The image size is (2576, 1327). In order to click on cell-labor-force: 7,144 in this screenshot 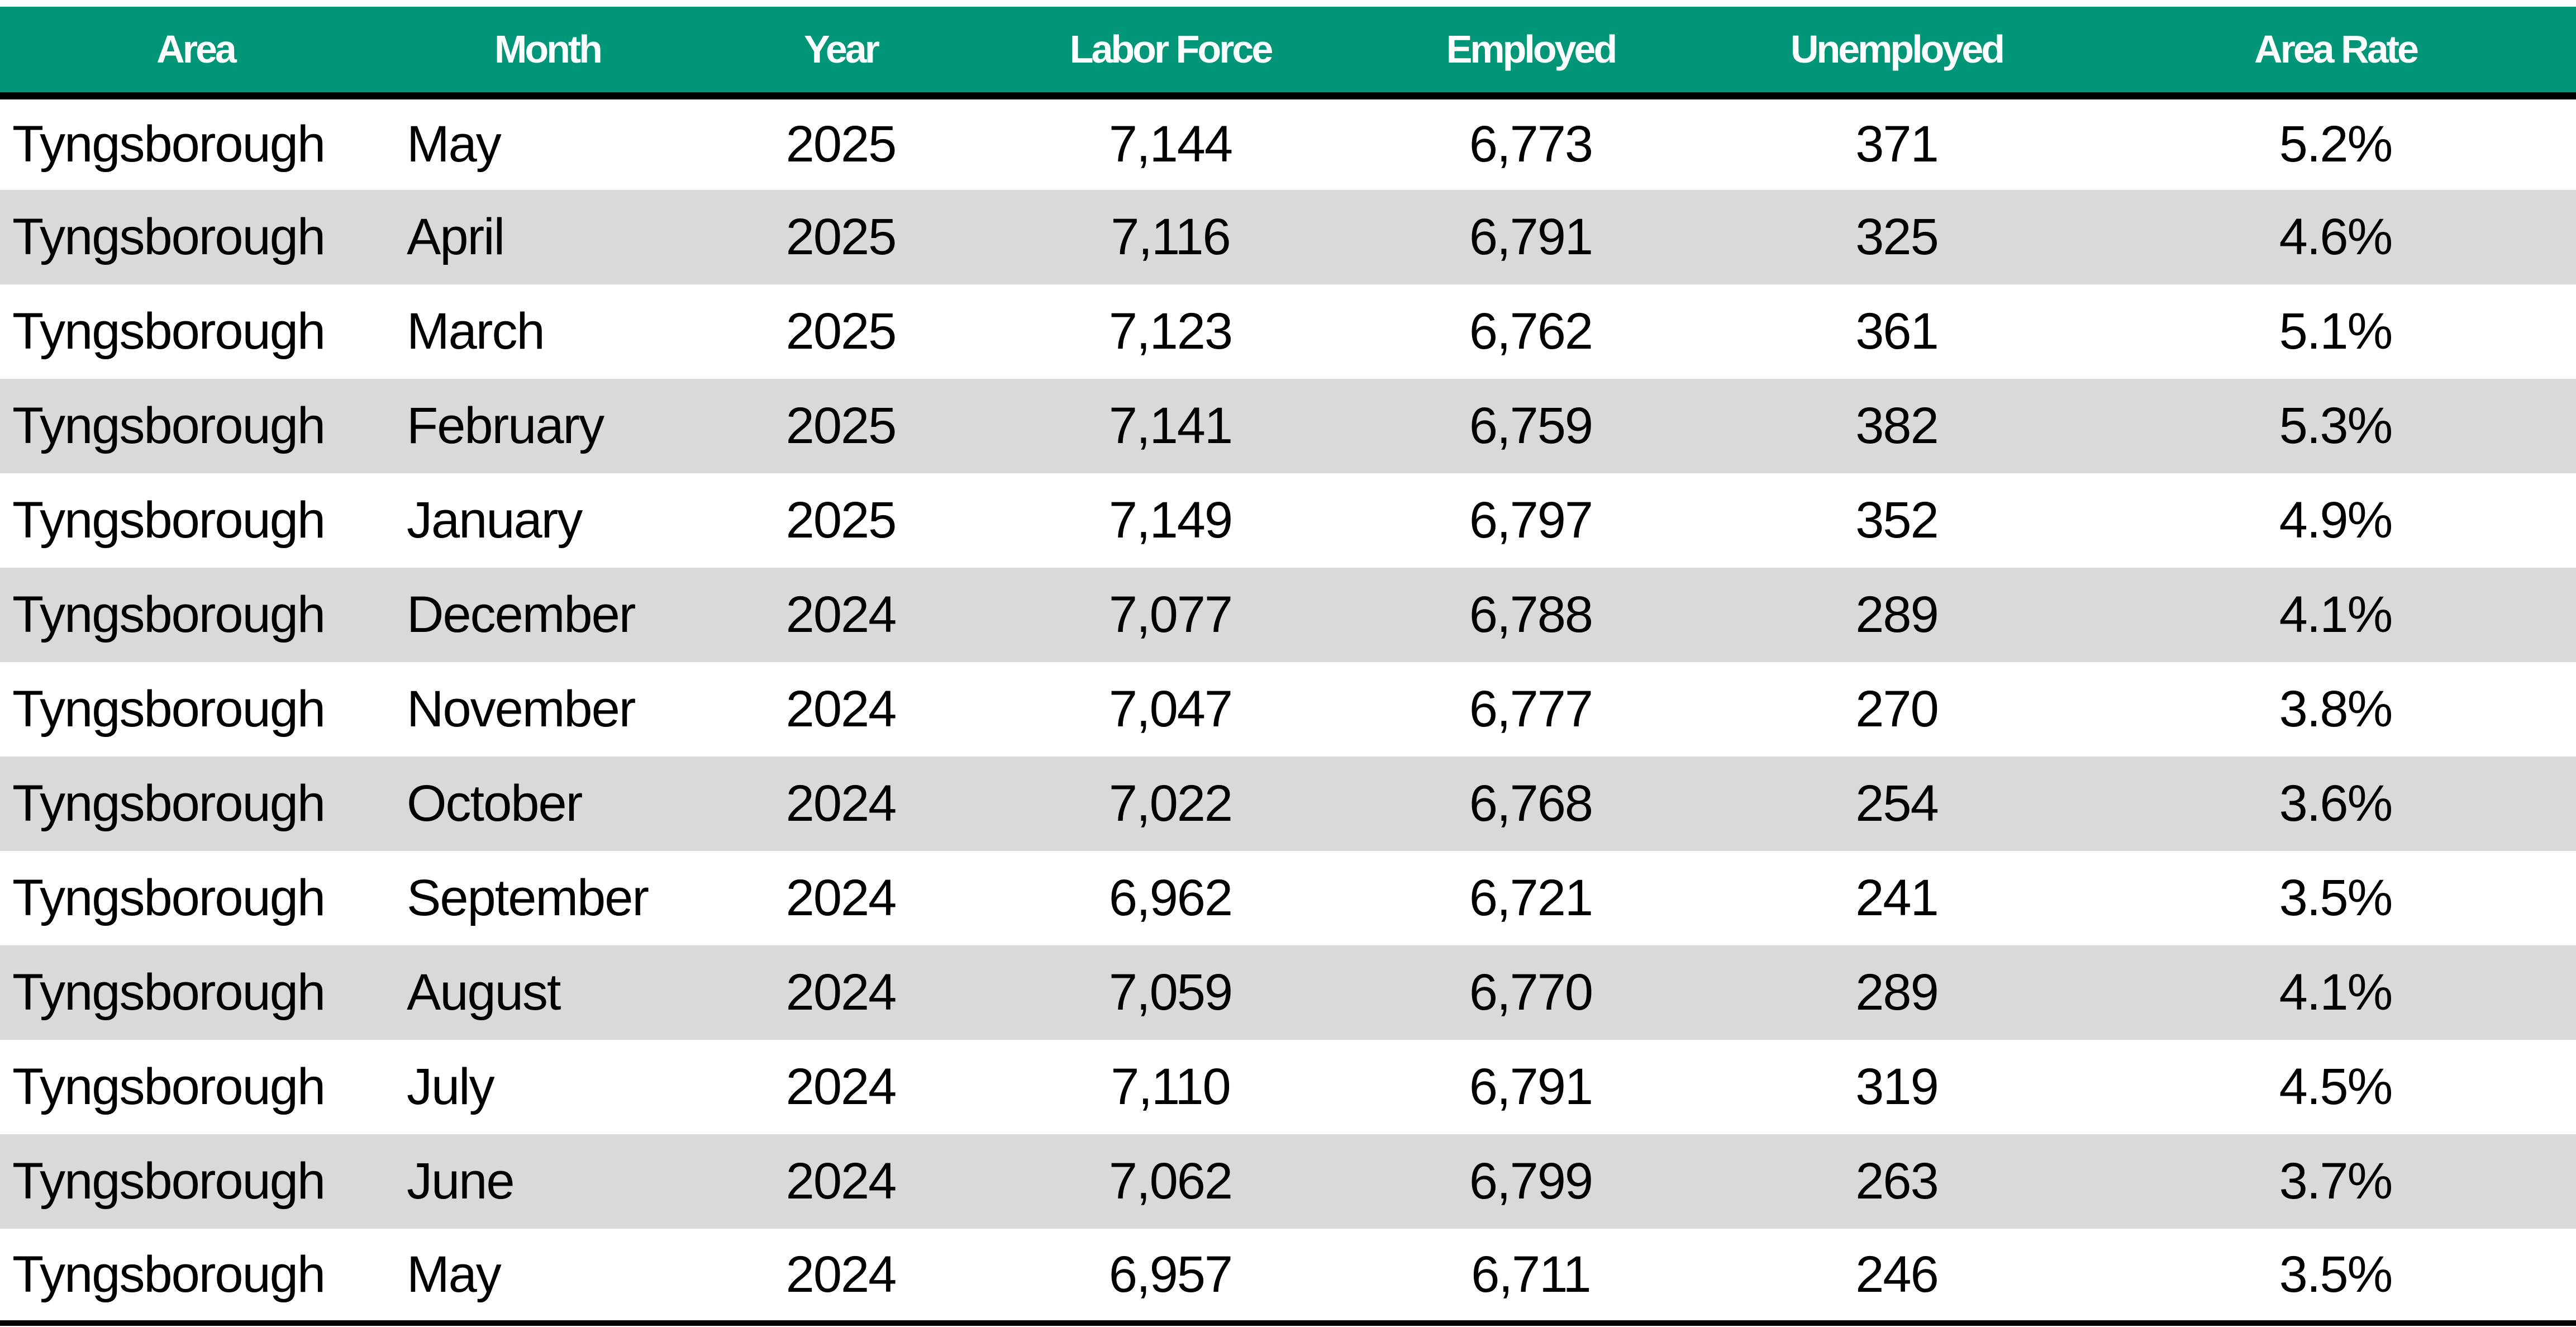, I will do `click(1170, 144)`.